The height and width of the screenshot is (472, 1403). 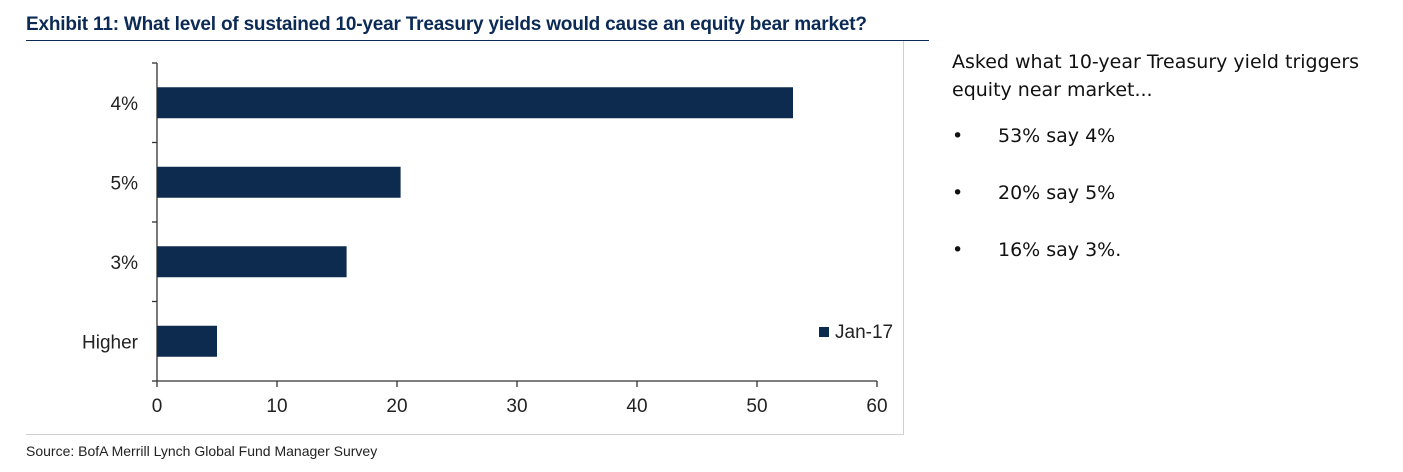 What do you see at coordinates (1057, 136) in the screenshot?
I see `bullet-text: 53% say 4%` at bounding box center [1057, 136].